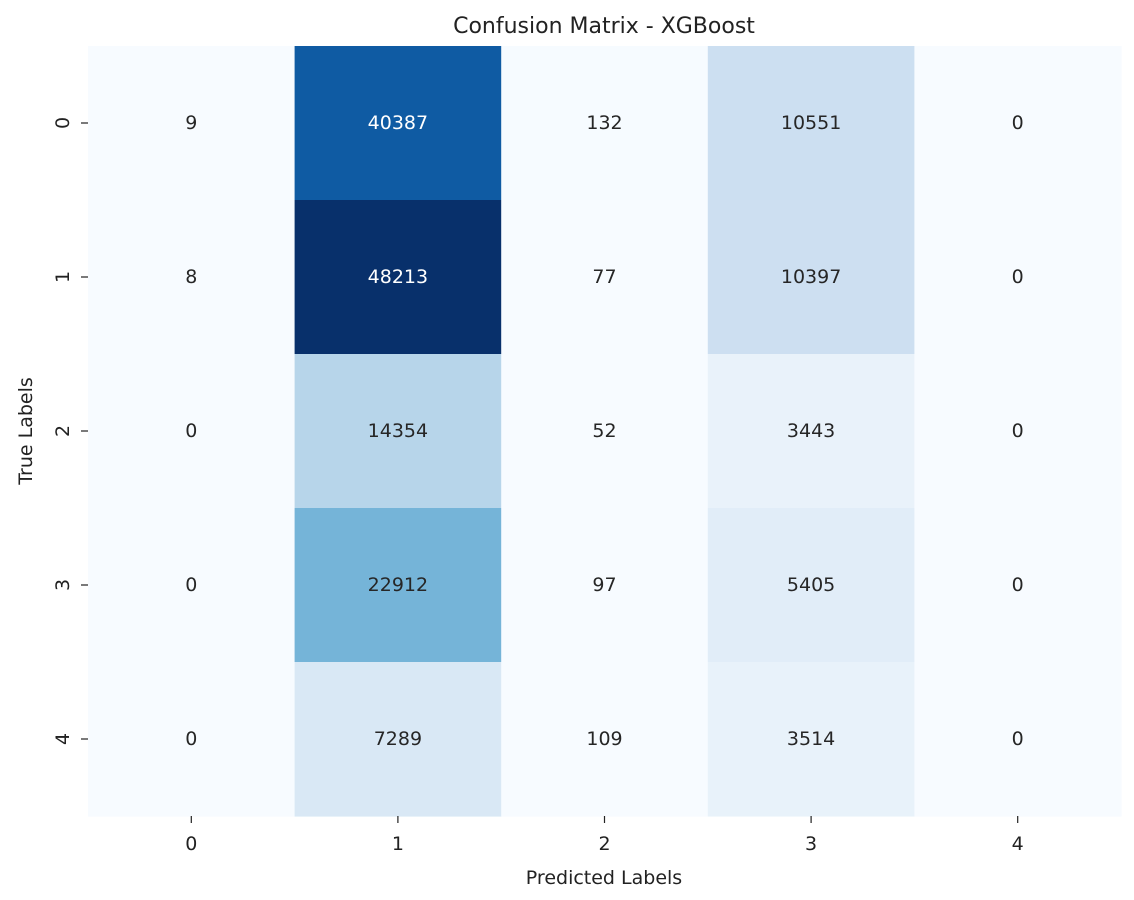  I want to click on y-axis-ticks: 0 1 2 3 4, so click(70, 431).